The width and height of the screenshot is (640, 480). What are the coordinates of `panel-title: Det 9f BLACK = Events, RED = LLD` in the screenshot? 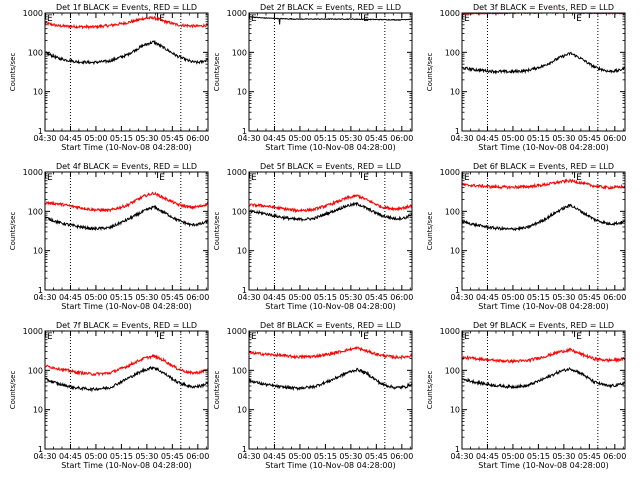 It's located at (543, 325).